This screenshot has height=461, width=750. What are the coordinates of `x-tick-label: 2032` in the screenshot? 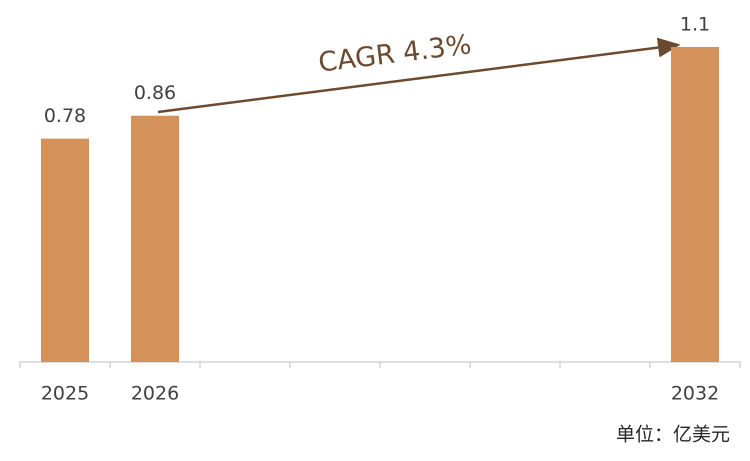 It's located at (695, 394).